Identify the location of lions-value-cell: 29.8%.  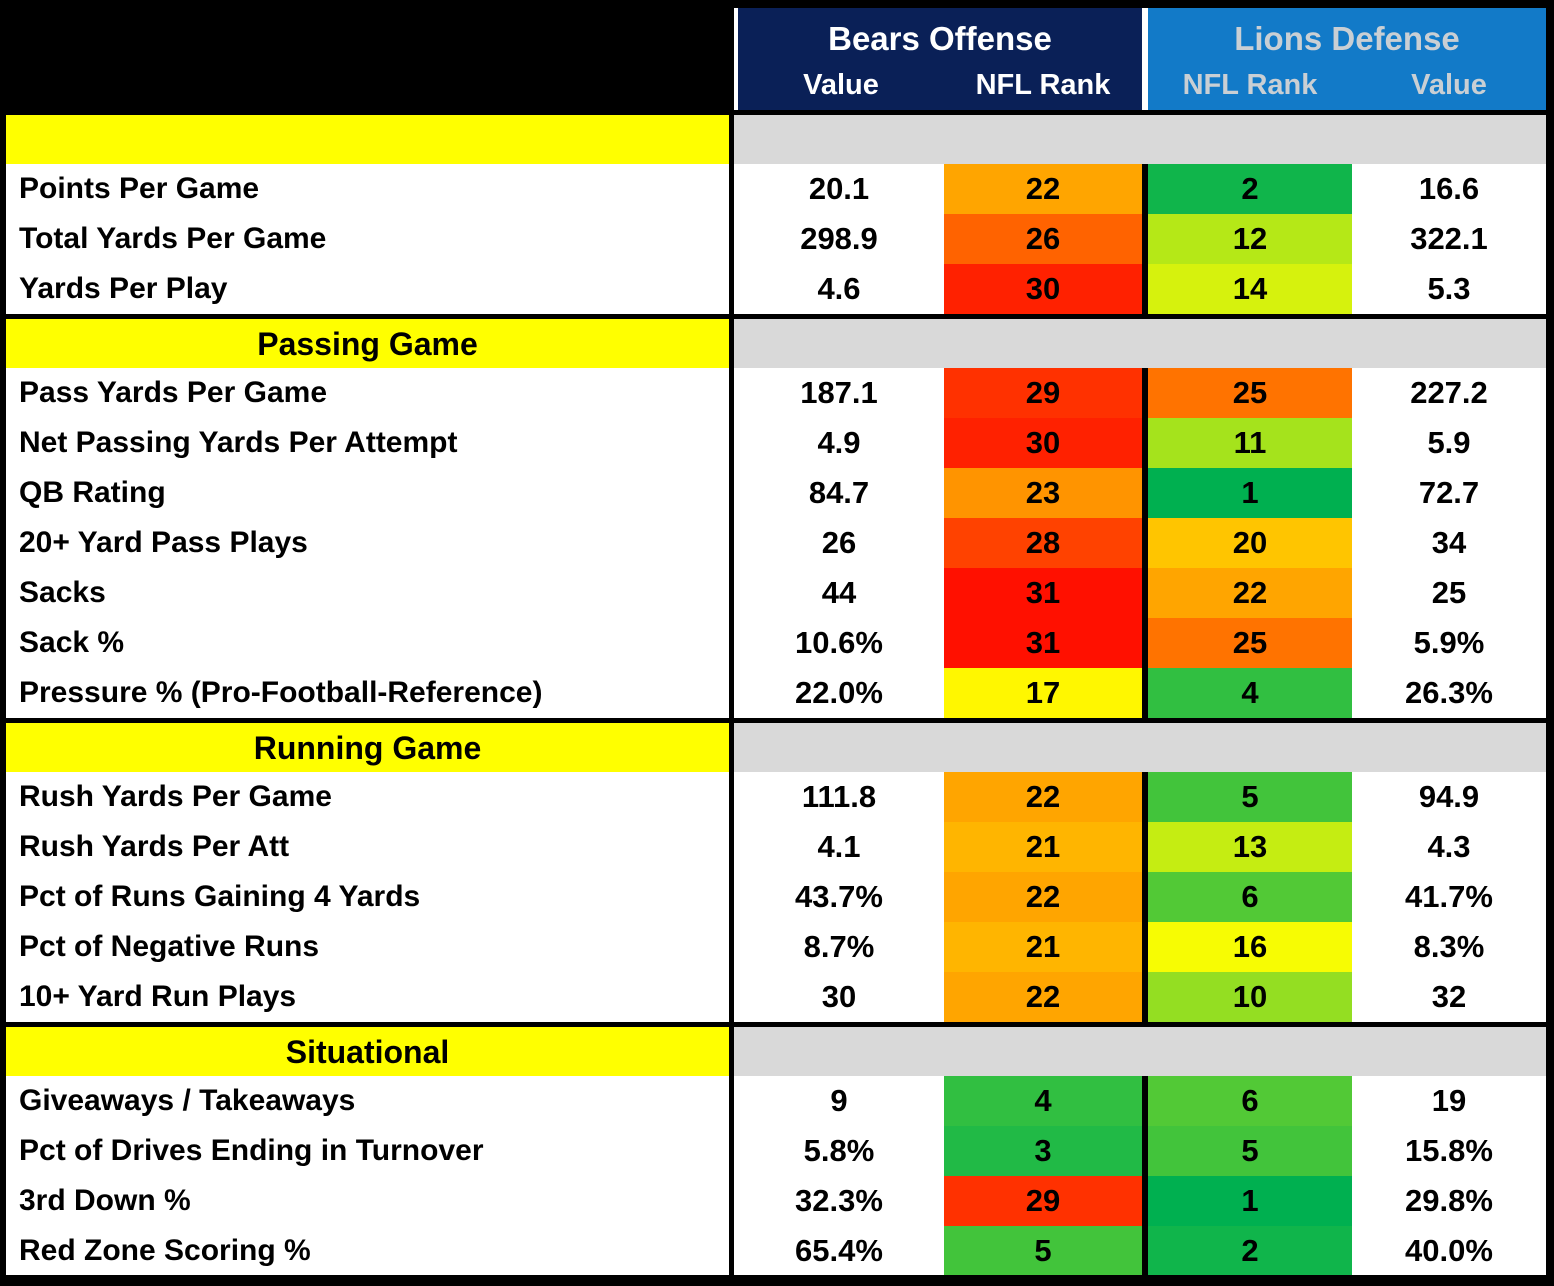
(1449, 1201).